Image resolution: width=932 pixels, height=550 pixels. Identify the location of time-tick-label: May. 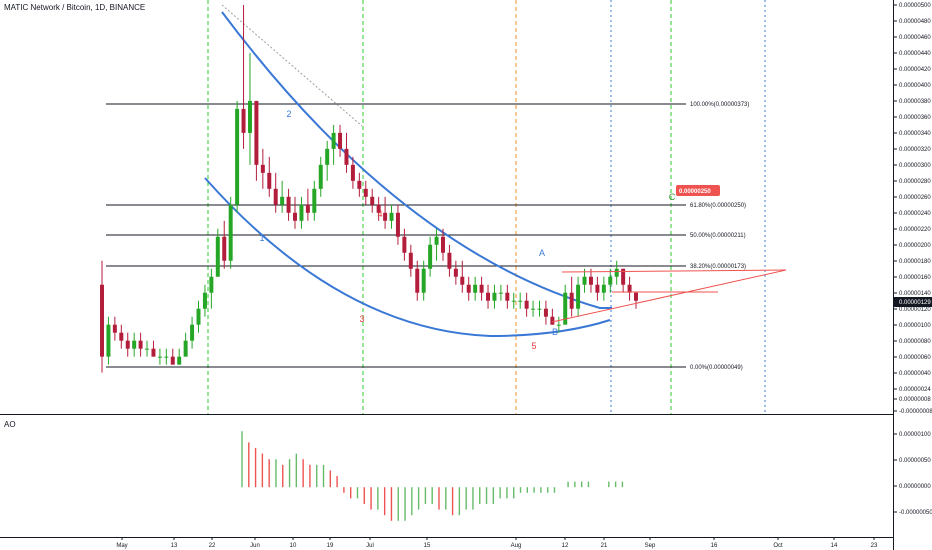
(121, 546).